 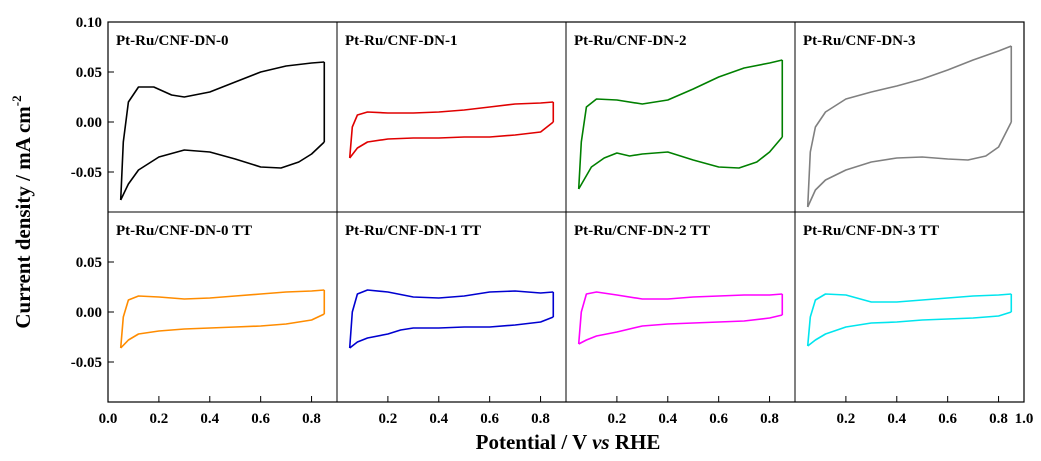 I want to click on x-axis-title: Potential / V vs RHE, so click(x=568, y=442).